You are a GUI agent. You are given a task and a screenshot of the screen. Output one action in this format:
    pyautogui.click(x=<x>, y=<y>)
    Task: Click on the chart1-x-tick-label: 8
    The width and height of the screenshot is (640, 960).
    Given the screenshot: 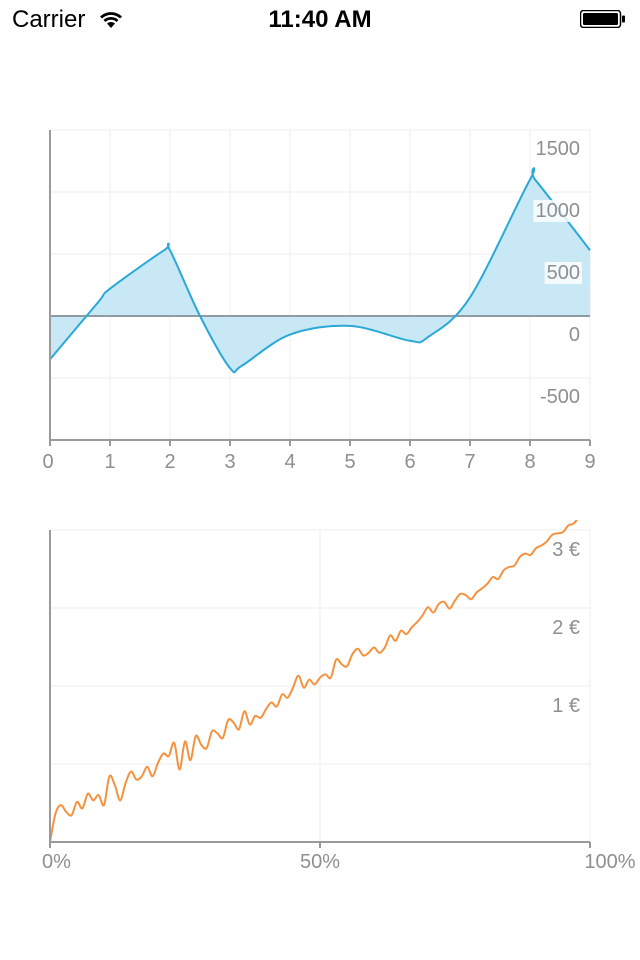 What is the action you would take?
    pyautogui.click(x=529, y=462)
    